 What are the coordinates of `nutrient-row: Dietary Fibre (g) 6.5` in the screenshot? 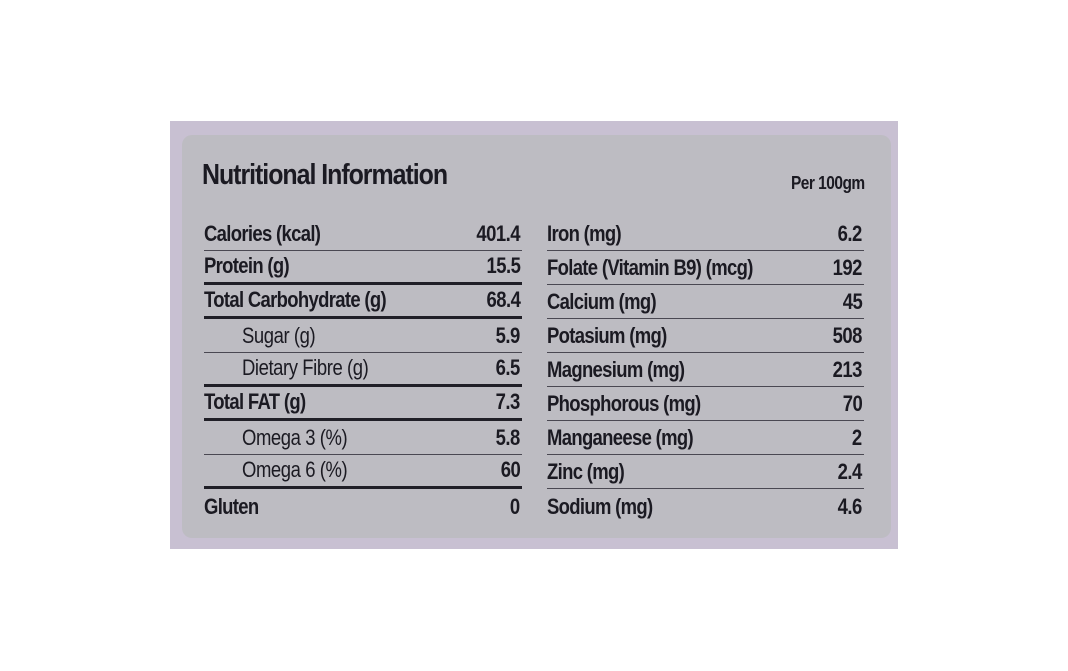 It's located at (363, 370).